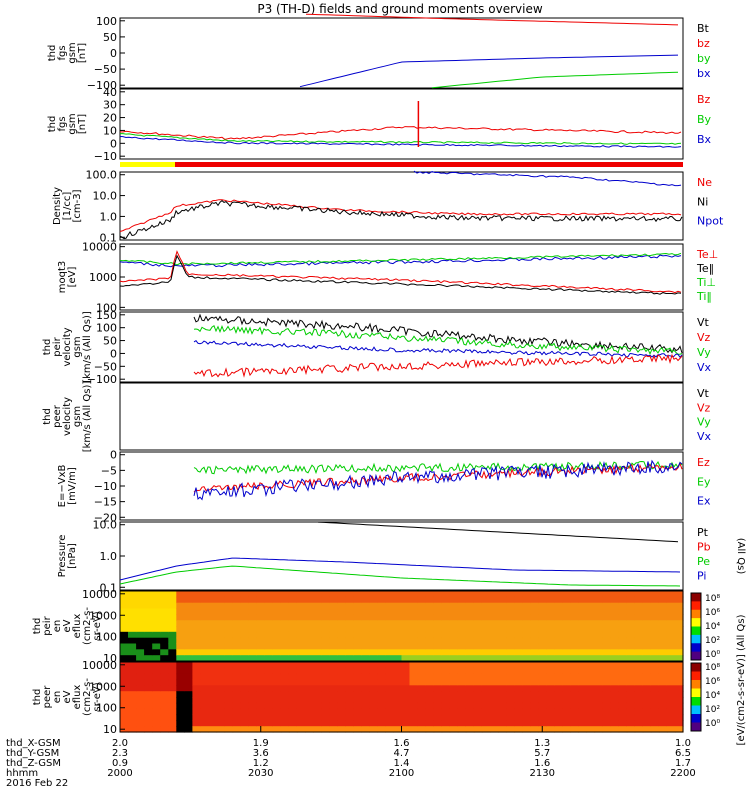 The height and width of the screenshot is (800, 750). What do you see at coordinates (547, 178) in the screenshot?
I see `trace-Npot` at bounding box center [547, 178].